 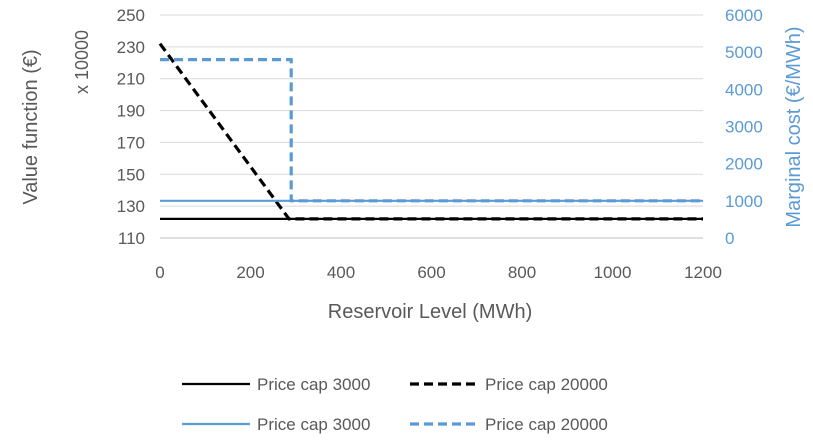 What do you see at coordinates (313, 384) in the screenshot?
I see `legend-label-0: Price cap 3000` at bounding box center [313, 384].